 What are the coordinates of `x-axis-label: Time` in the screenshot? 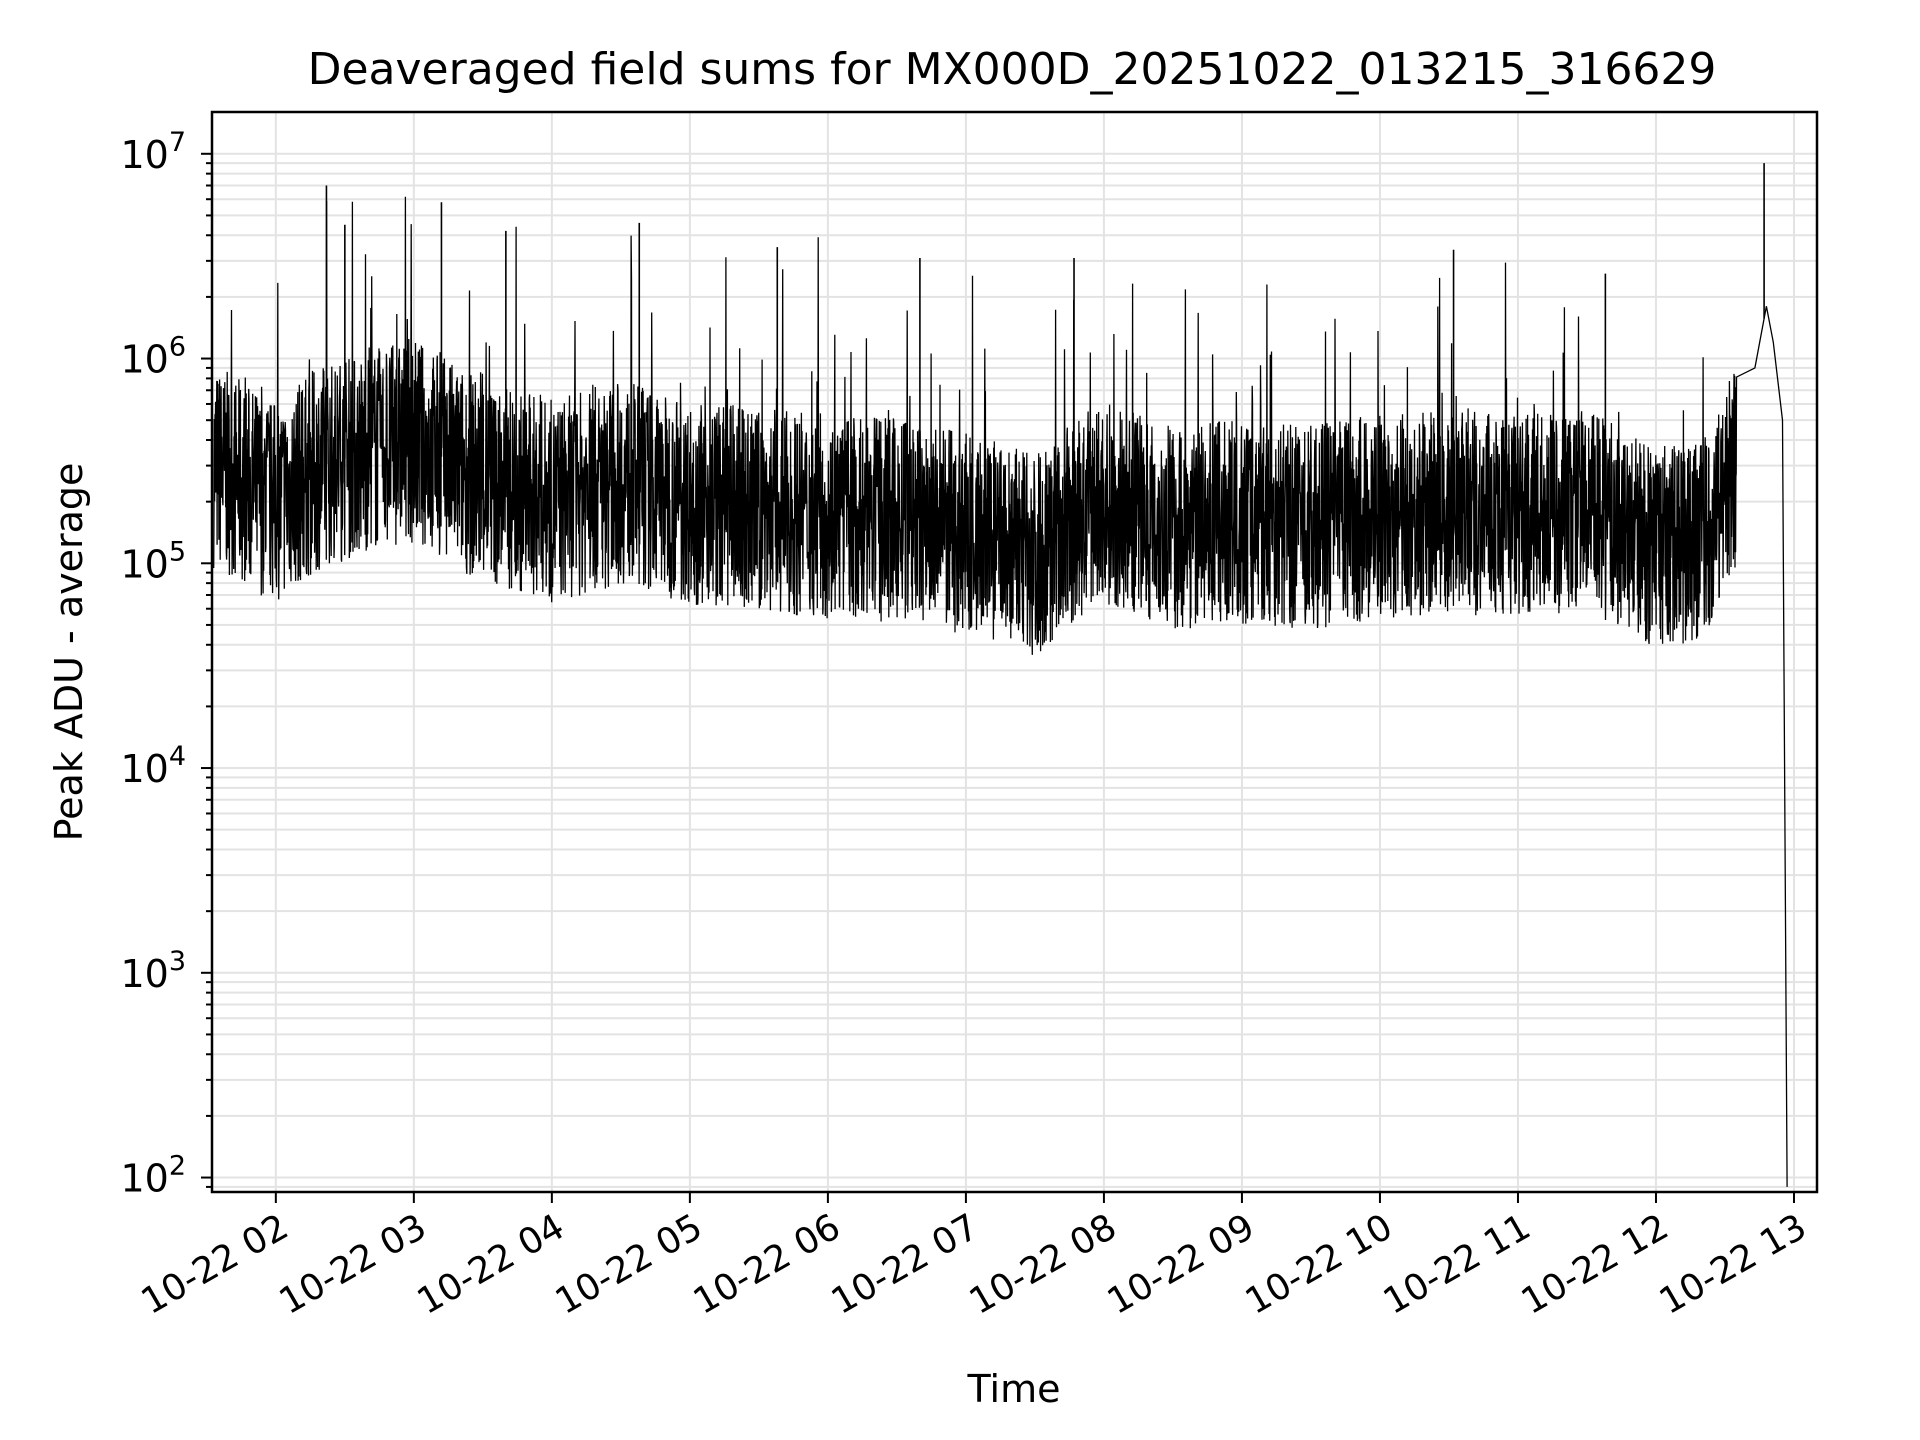 It's located at (1014, 1389).